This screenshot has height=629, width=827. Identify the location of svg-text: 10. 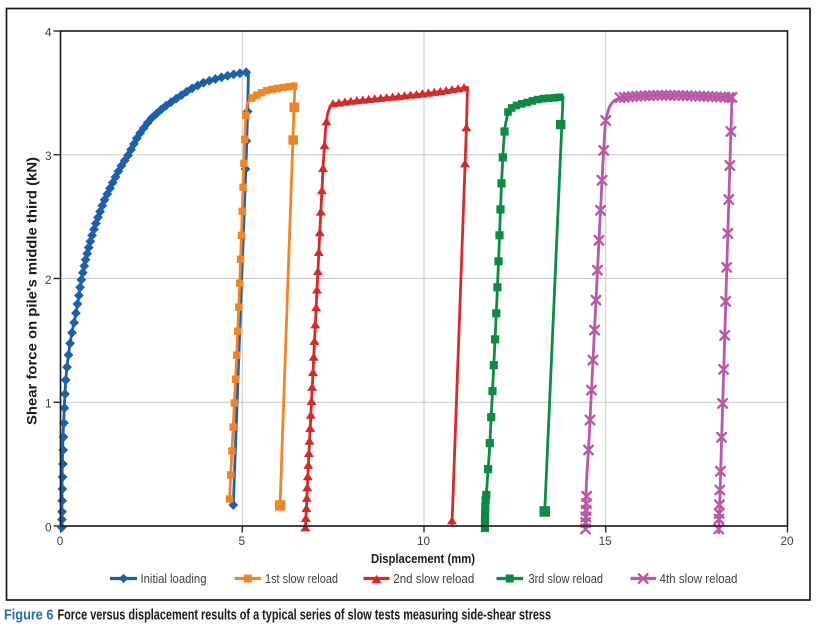
(424, 541).